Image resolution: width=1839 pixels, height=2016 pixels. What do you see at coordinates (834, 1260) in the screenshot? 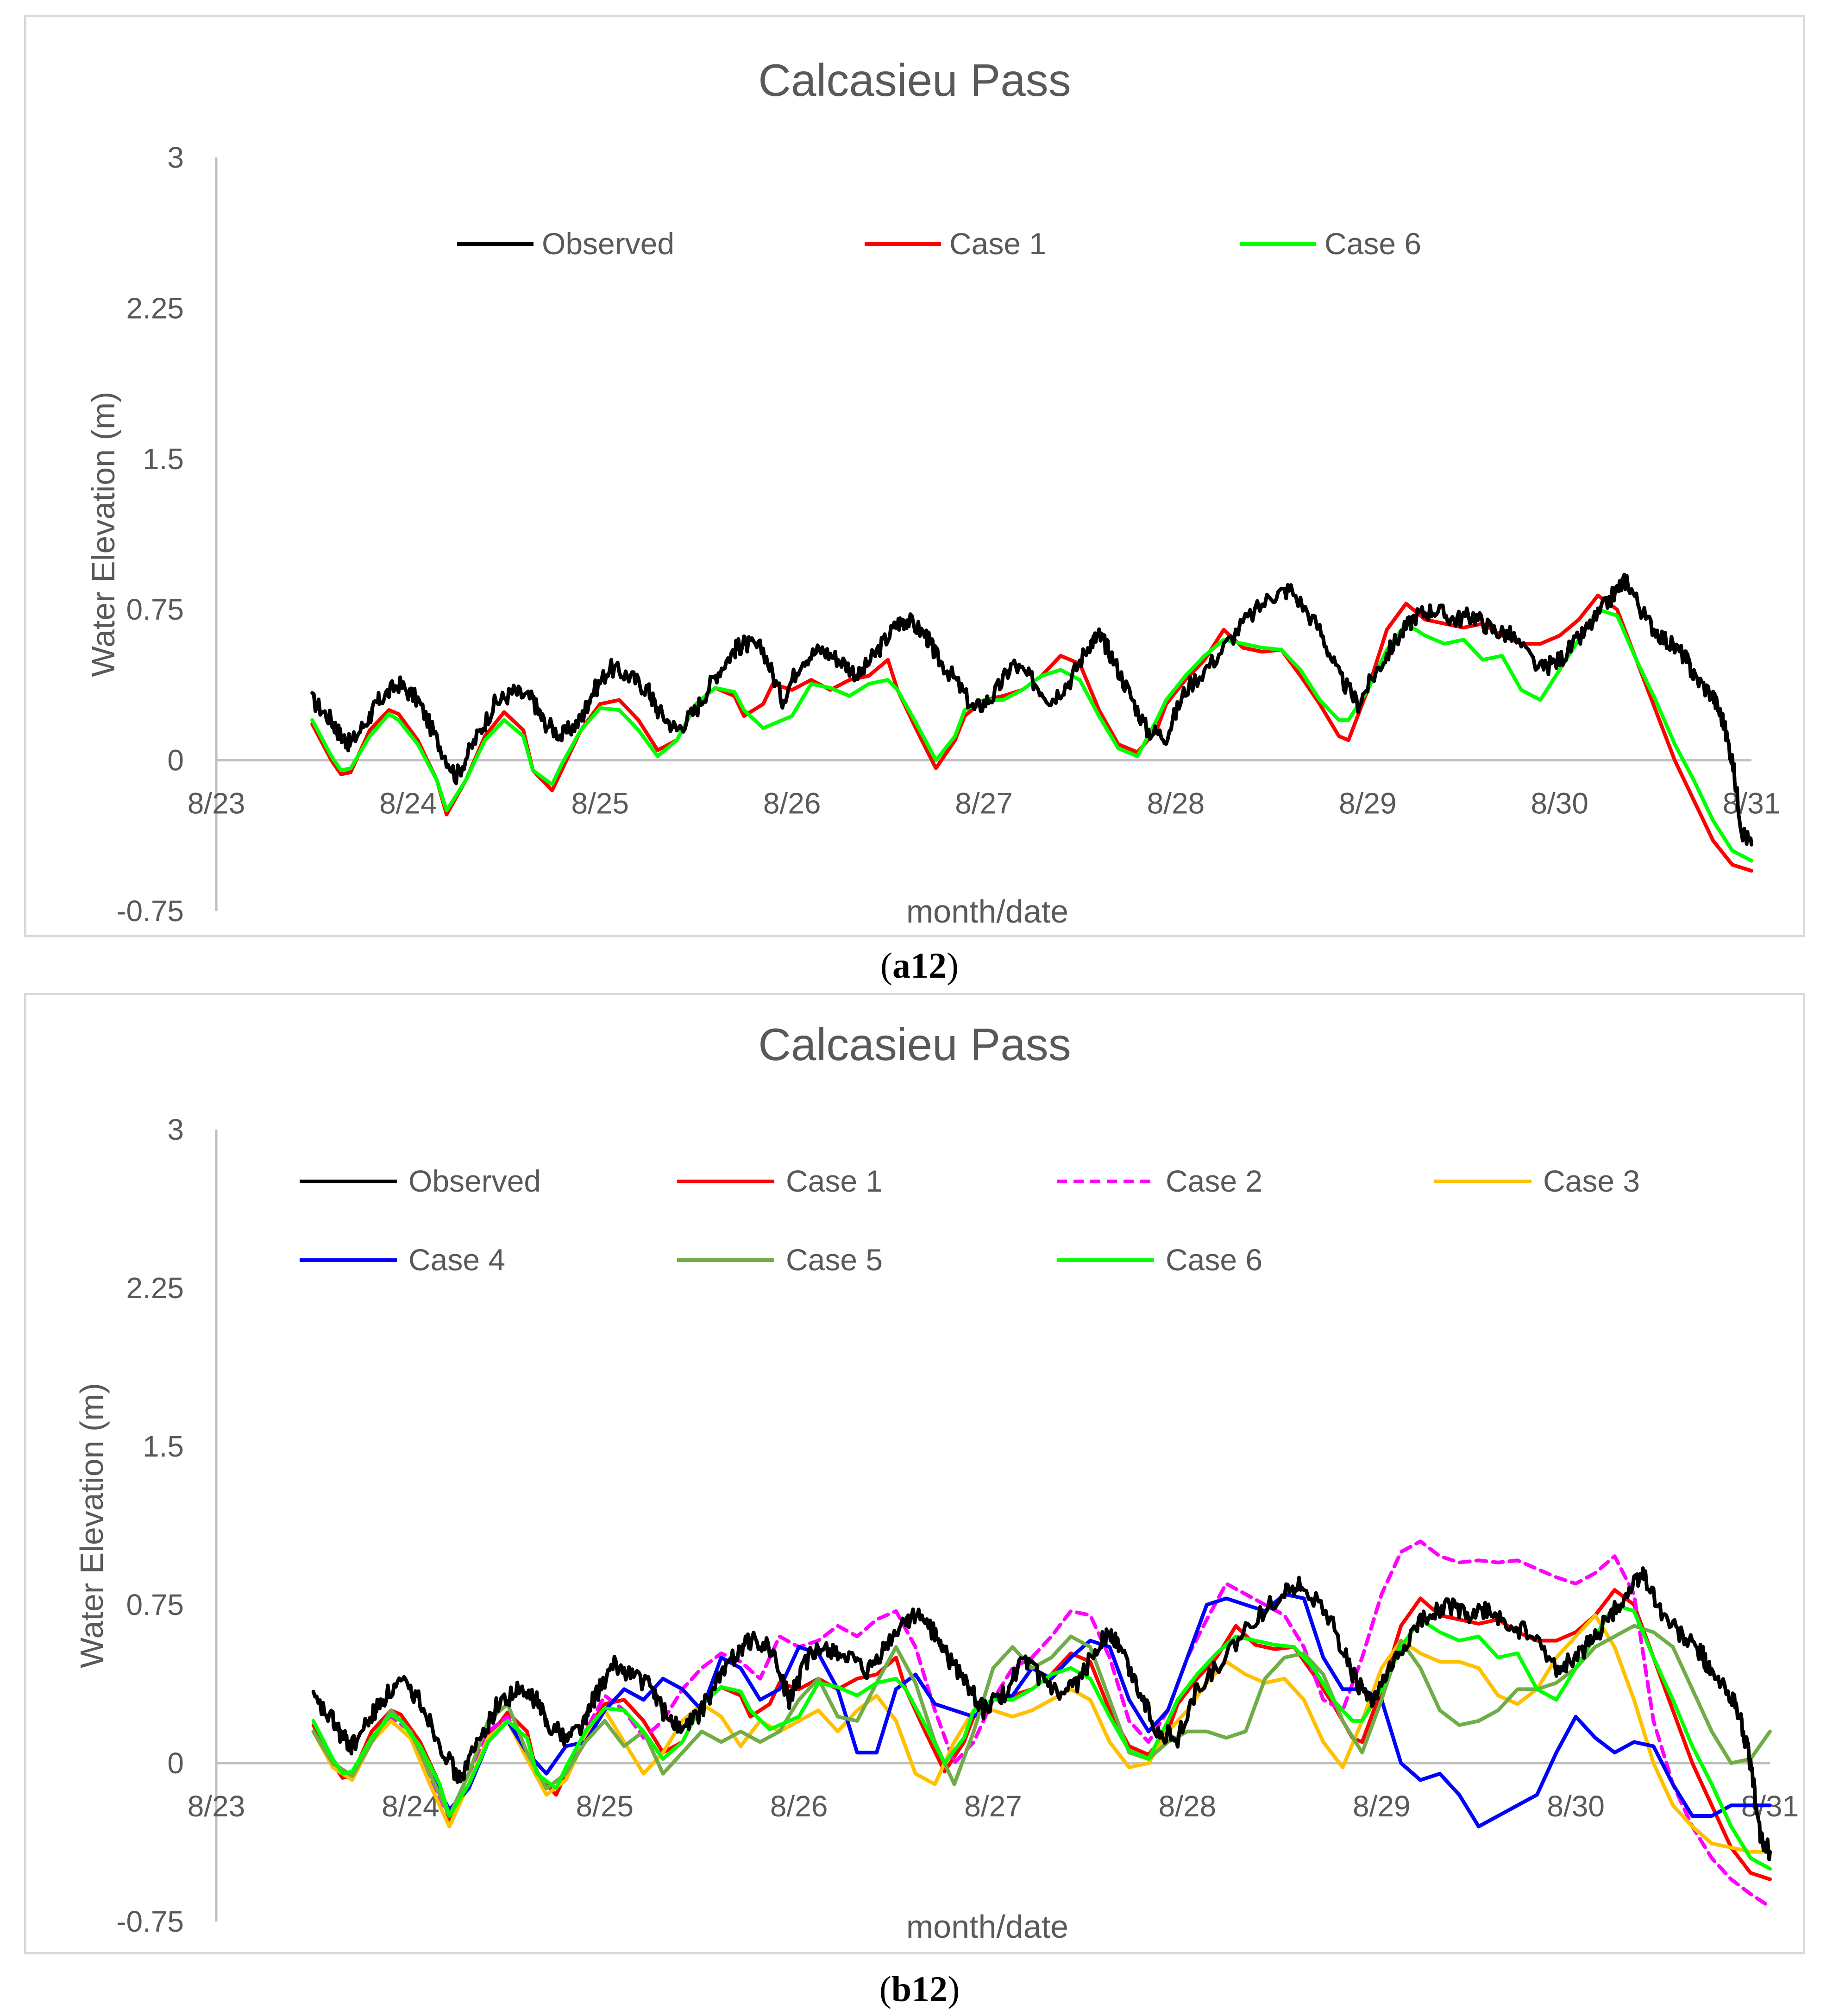
I see `legend-label: Case 5` at bounding box center [834, 1260].